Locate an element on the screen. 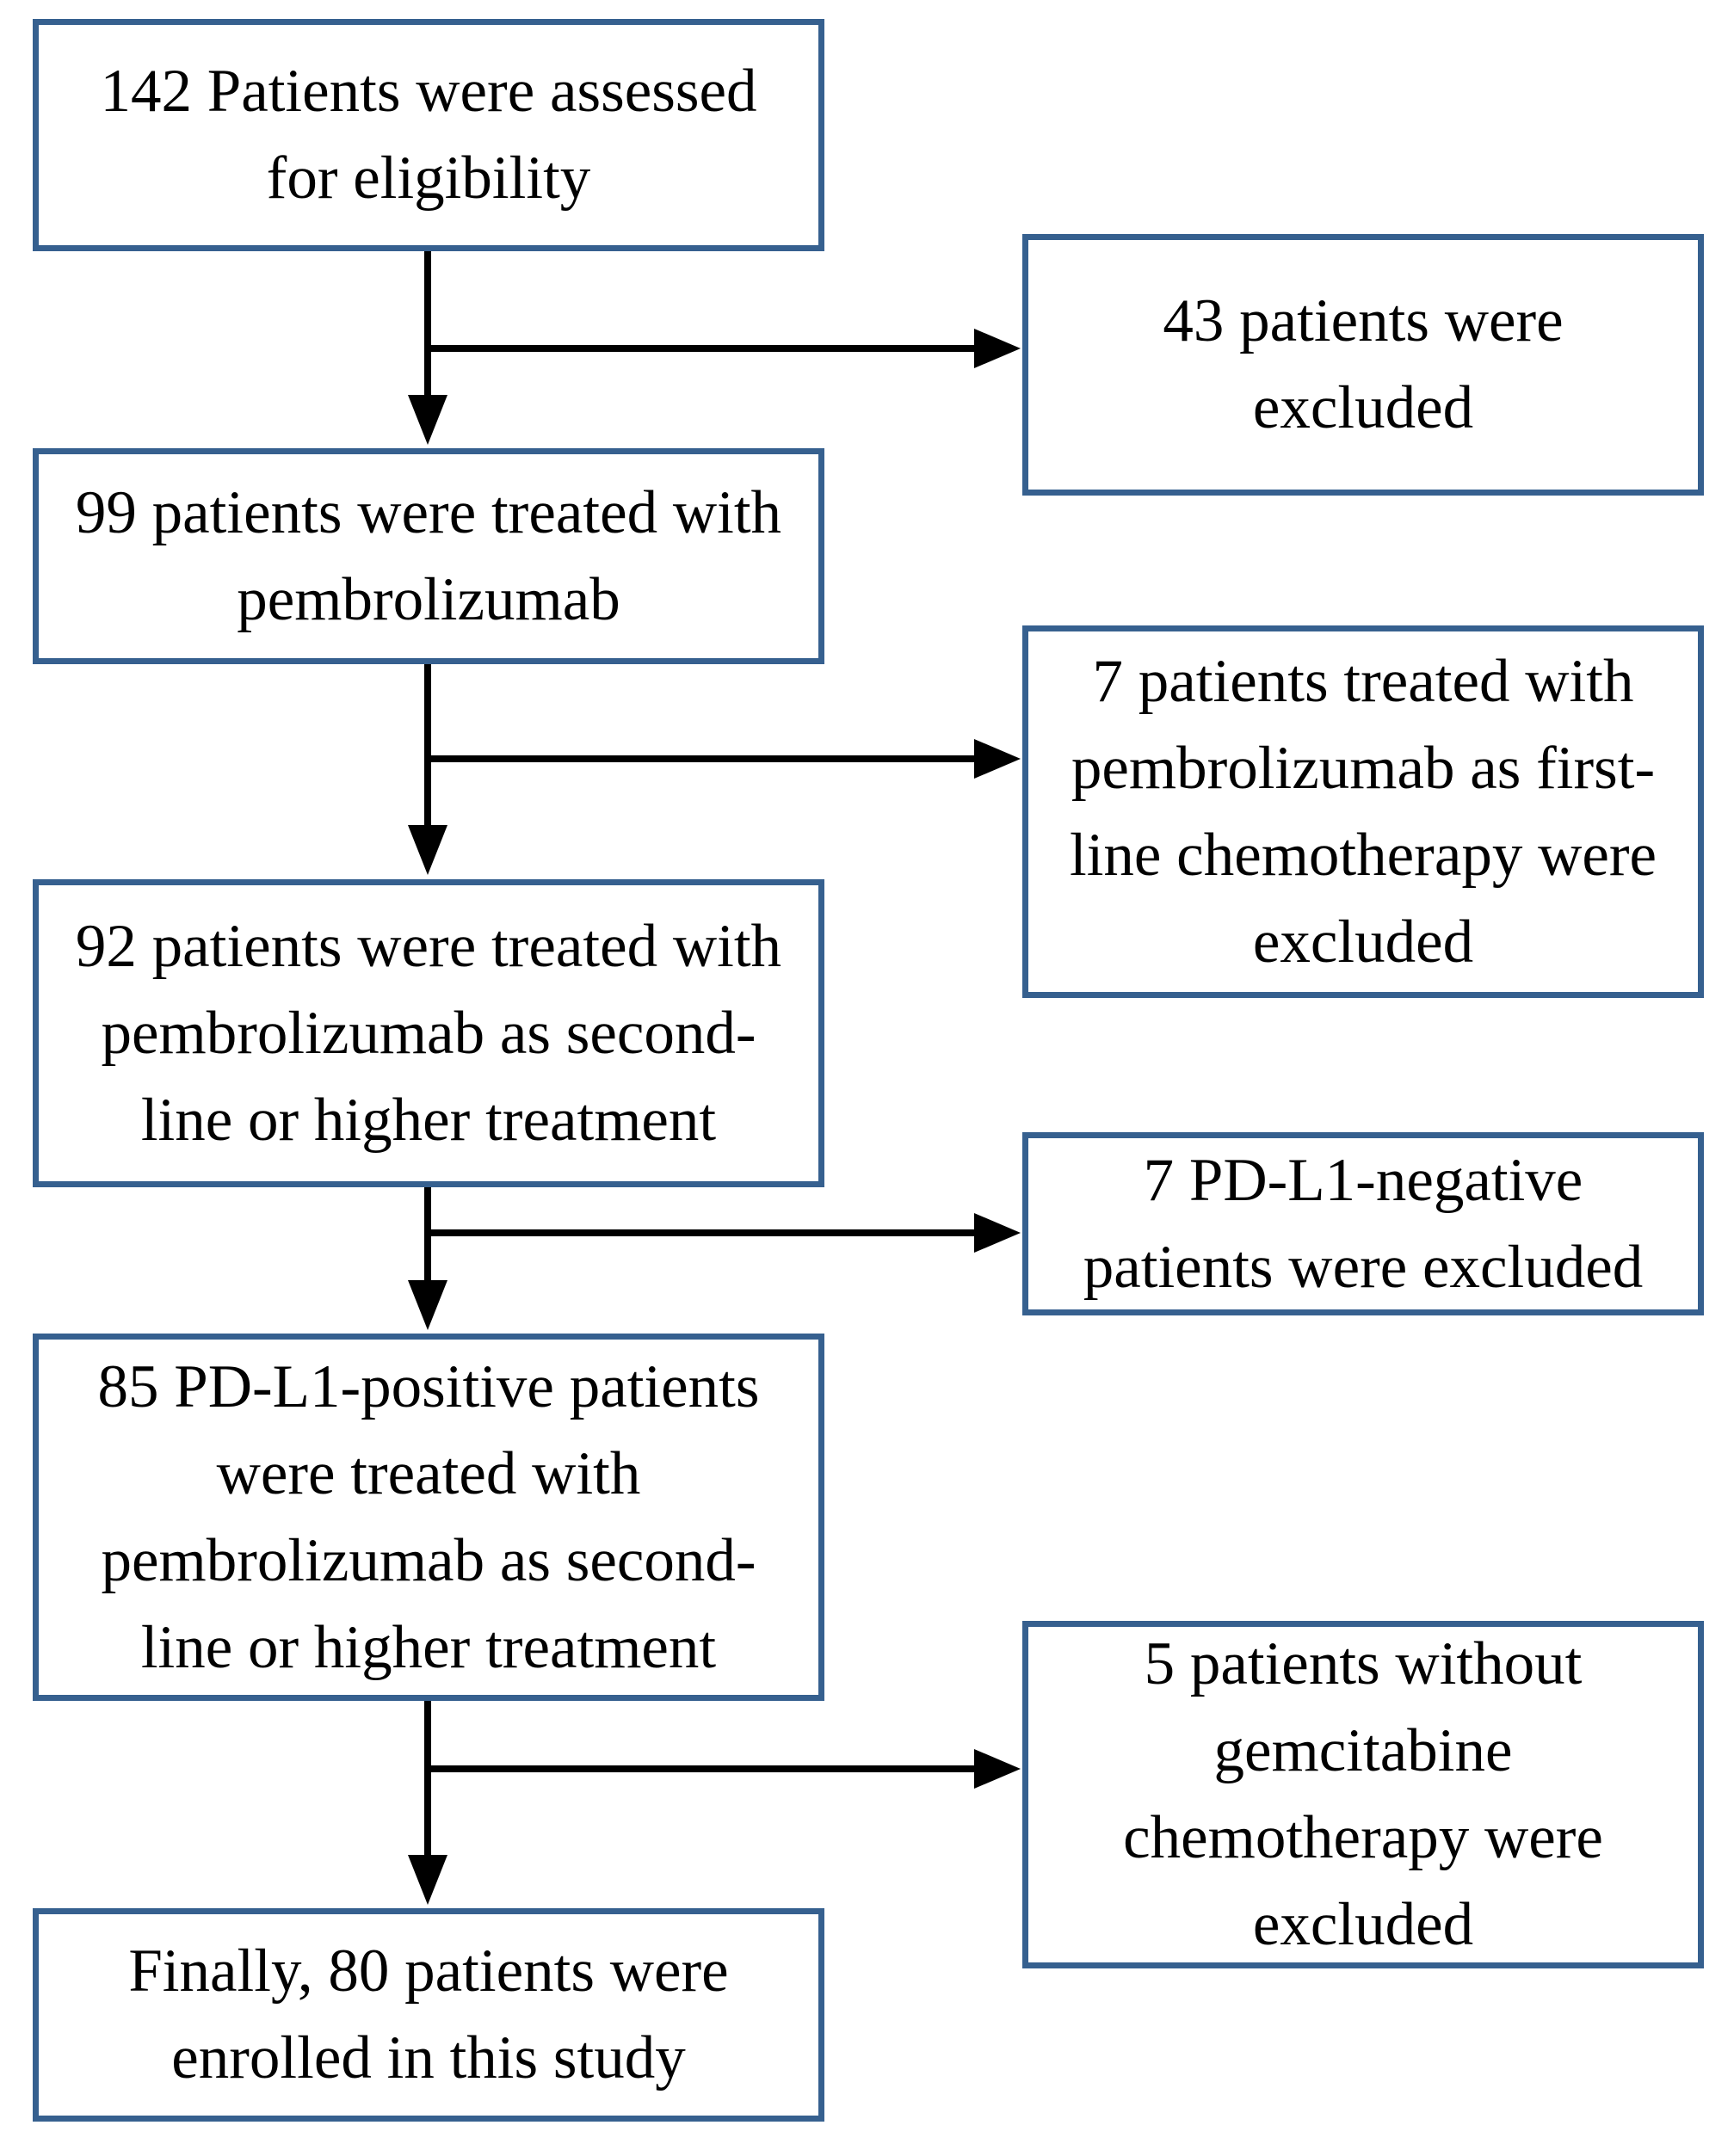 The height and width of the screenshot is (2156, 1734). box-7-pdl1-negative-excluded-label: 7 PD-L1-negative patients were excluded is located at coordinates (1363, 1224).